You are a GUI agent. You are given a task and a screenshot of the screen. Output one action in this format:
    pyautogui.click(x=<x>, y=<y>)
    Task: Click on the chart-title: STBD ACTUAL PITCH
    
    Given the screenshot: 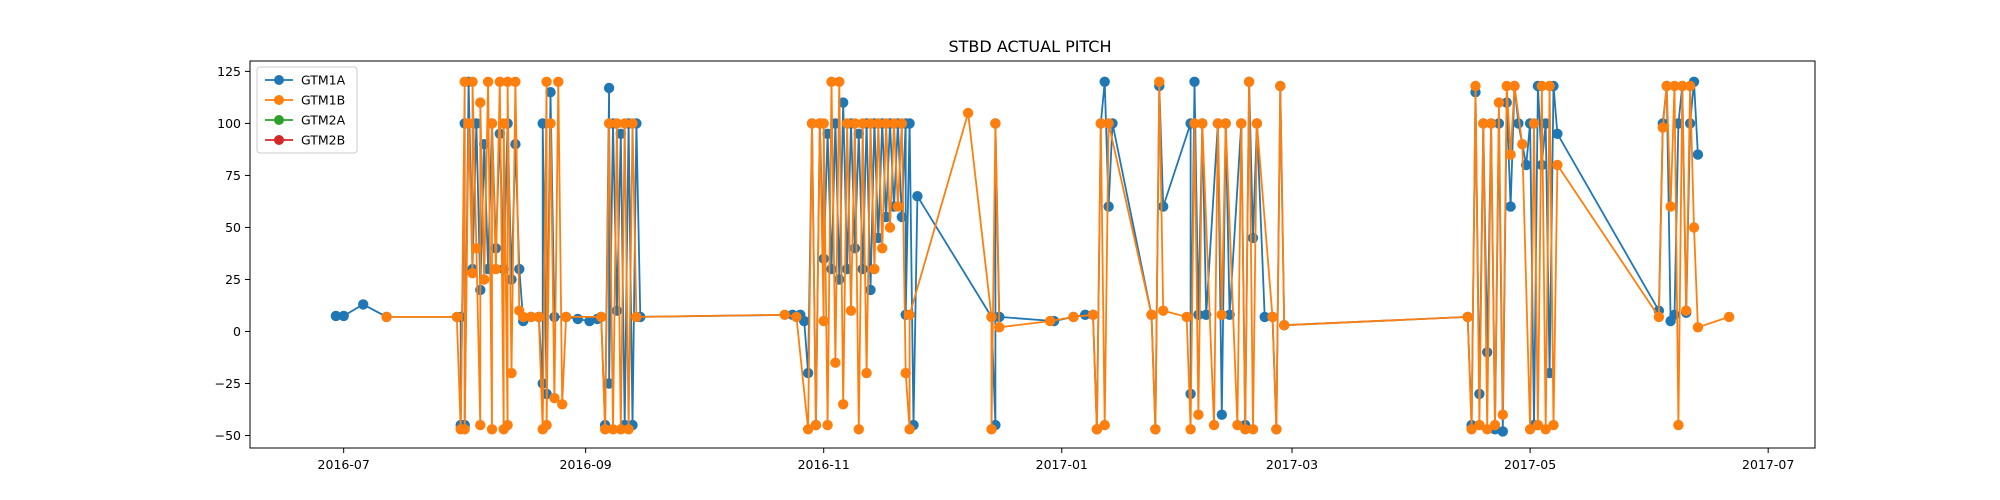 What is the action you would take?
    pyautogui.click(x=1030, y=46)
    